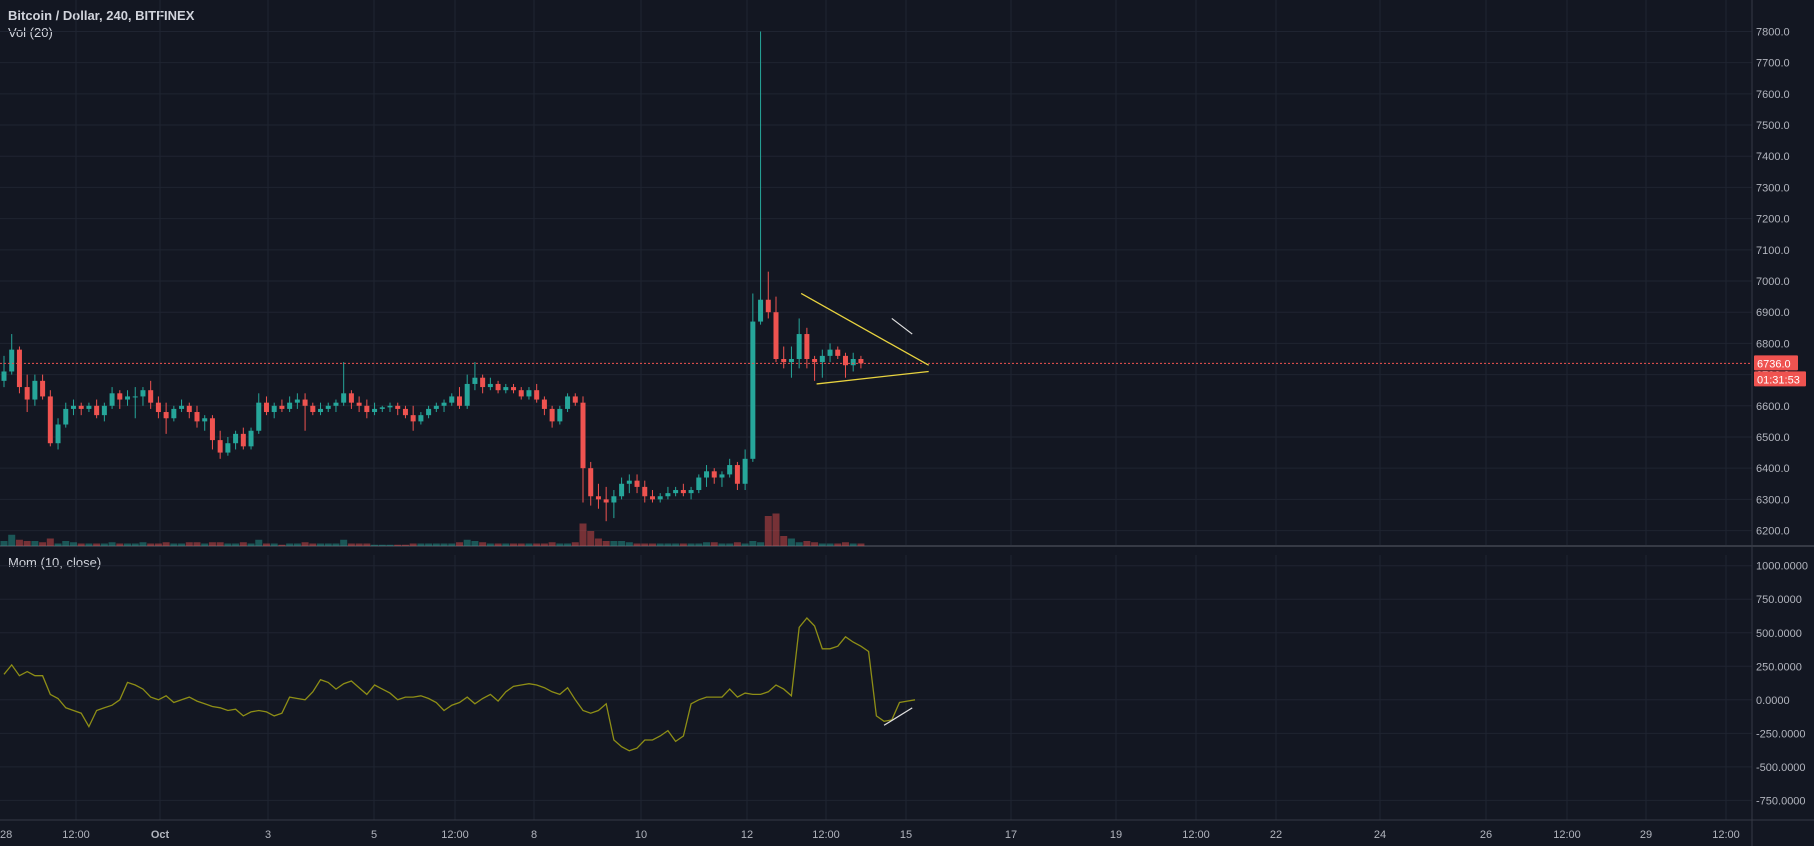 This screenshot has height=846, width=1814. I want to click on symbol-title: Bitcoin / Dollar, 240, BITFINEX, so click(101, 15).